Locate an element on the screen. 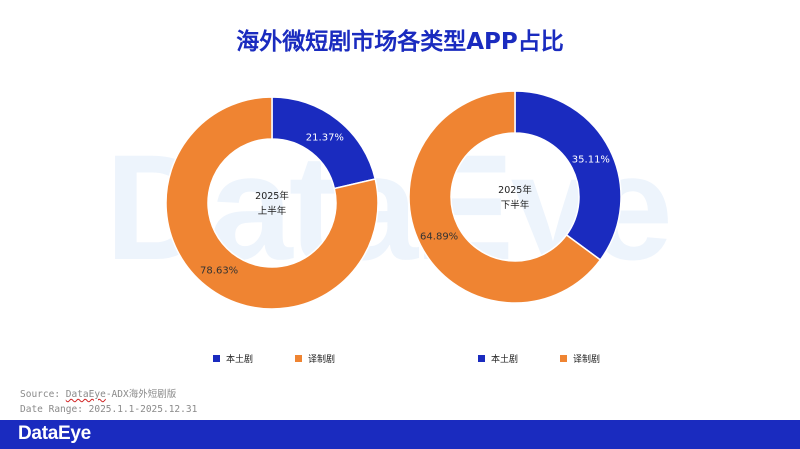  source-line: Source: DataEye-ADX海外短剧版 is located at coordinates (98, 394).